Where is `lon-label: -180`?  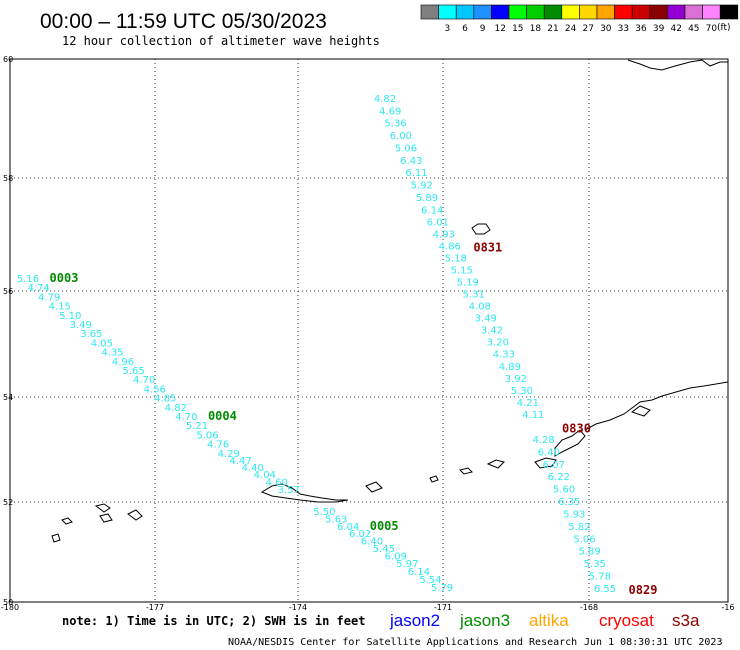 lon-label: -180 is located at coordinates (10, 607).